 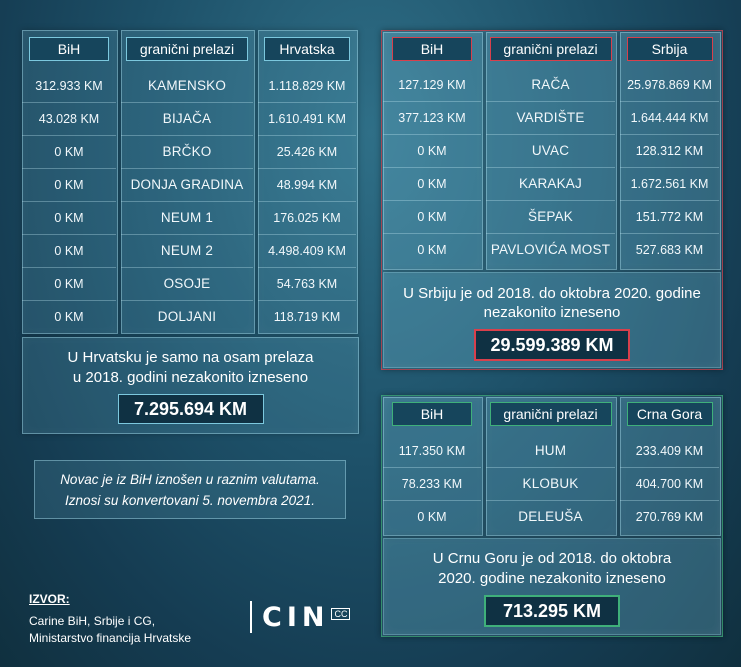 I want to click on serbia-crossing-name: PAVLOVIĆA MOST, so click(x=550, y=249).